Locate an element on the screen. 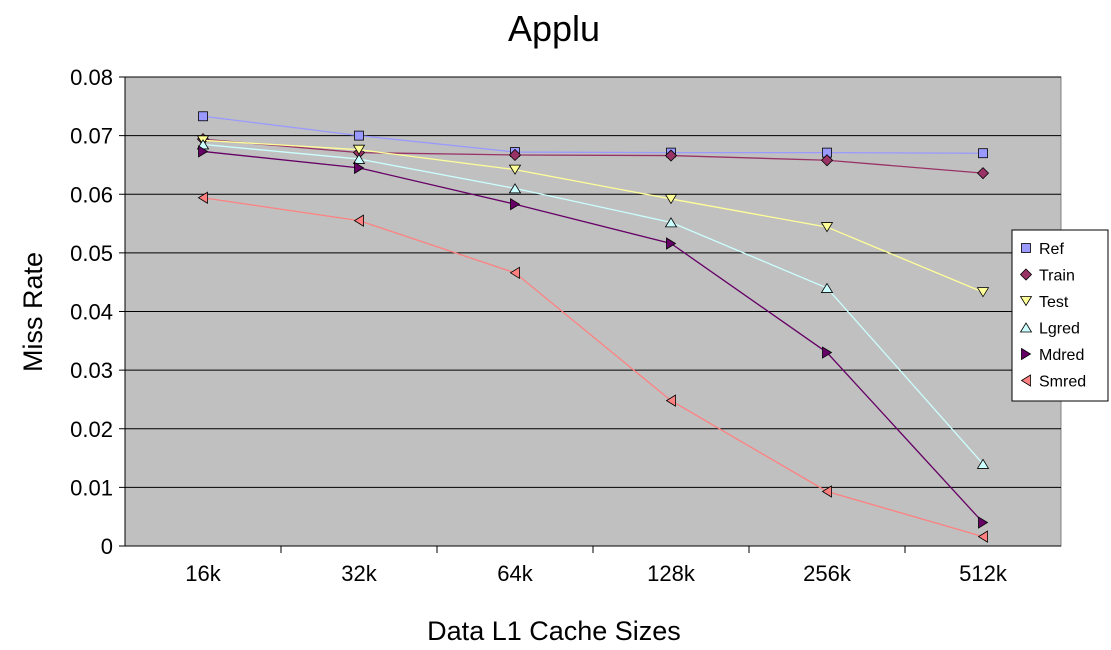 The image size is (1111, 650). x-tick-label: 128k is located at coordinates (671, 573).